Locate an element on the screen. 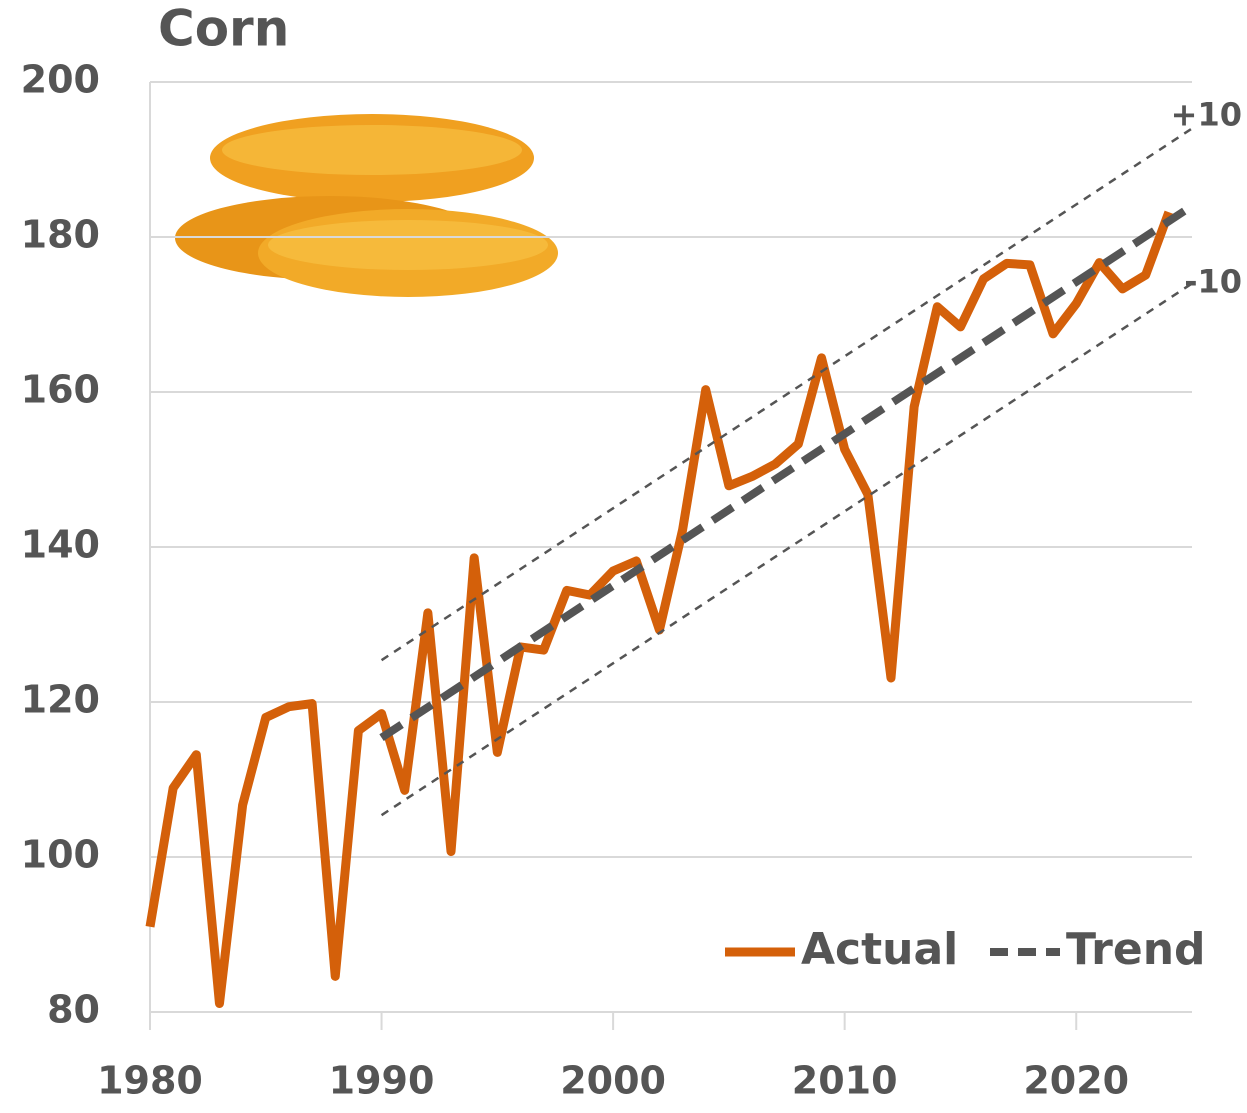 The height and width of the screenshot is (1113, 1247). chart-title: Corn is located at coordinates (223, 29).